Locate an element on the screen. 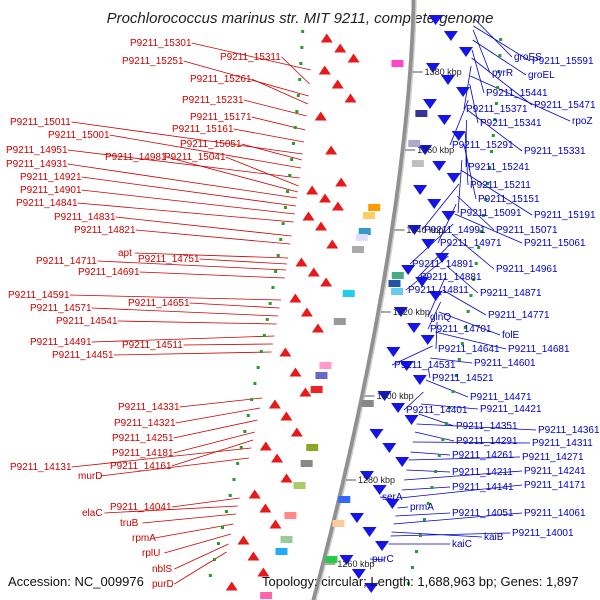 Image resolution: width=600 pixels, height=600 pixels. right-gene-label: P9211_15341 is located at coordinates (511, 123).